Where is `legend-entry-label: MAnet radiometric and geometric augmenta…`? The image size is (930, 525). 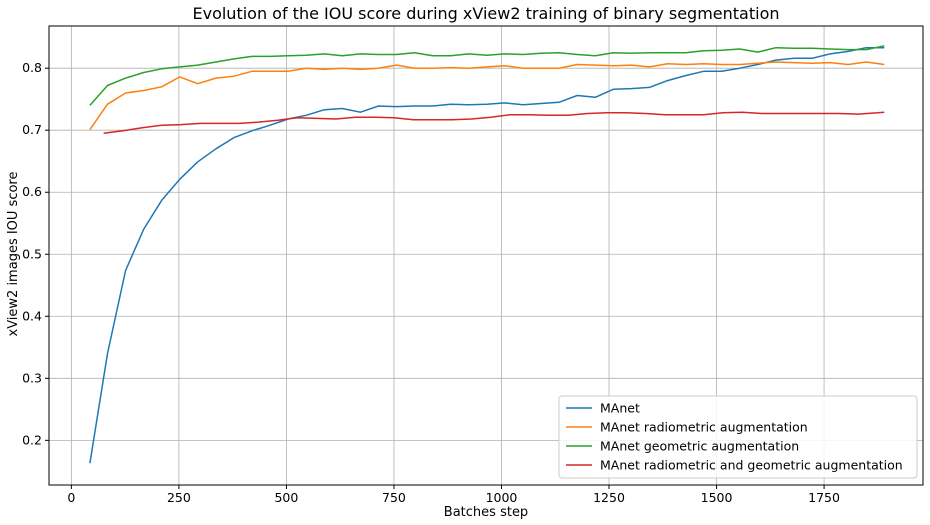
legend-entry-label: MAnet radiometric and geometric augmenta… is located at coordinates (751, 465).